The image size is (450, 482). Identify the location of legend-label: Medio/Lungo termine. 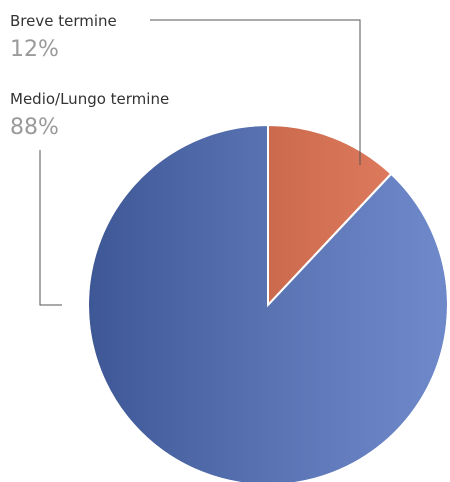
(89, 99).